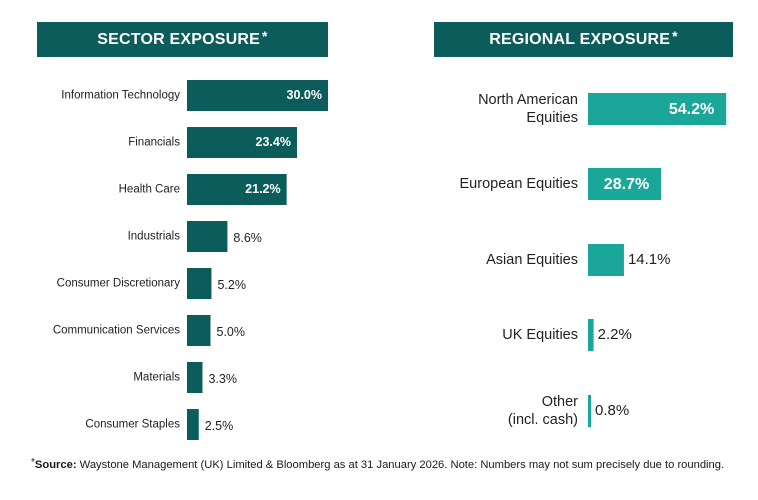 This screenshot has height=500, width=758. What do you see at coordinates (223, 379) in the screenshot?
I see `sector-value-label: 3.3%` at bounding box center [223, 379].